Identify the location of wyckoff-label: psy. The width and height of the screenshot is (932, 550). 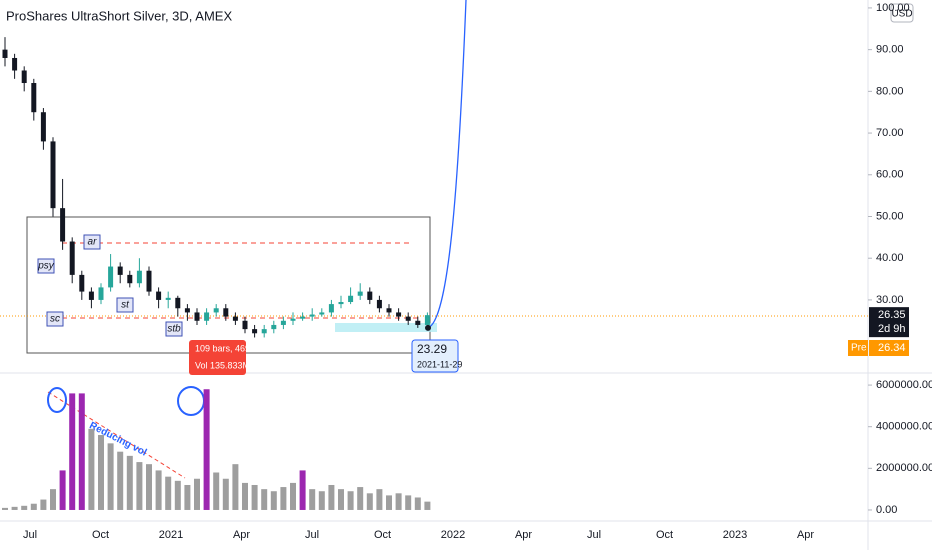
(46, 266).